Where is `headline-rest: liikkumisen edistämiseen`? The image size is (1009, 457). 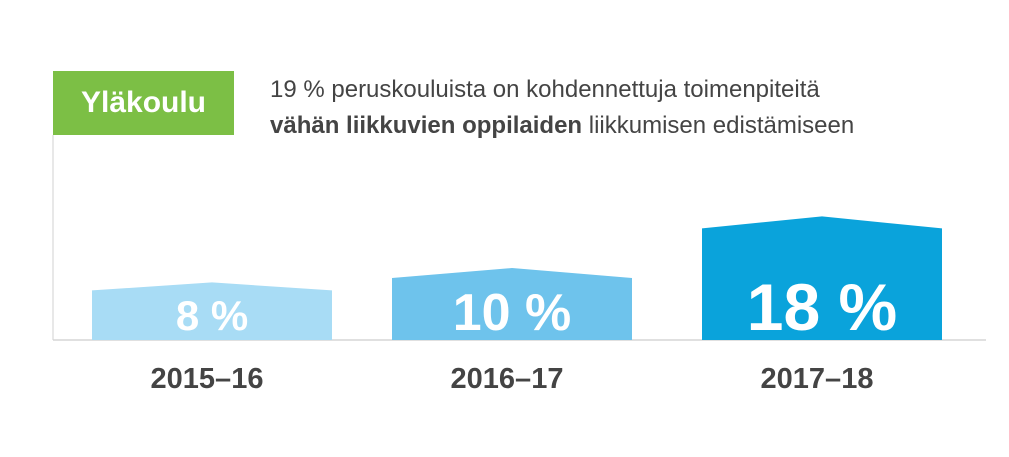 headline-rest: liikkumisen edistämiseen is located at coordinates (721, 125).